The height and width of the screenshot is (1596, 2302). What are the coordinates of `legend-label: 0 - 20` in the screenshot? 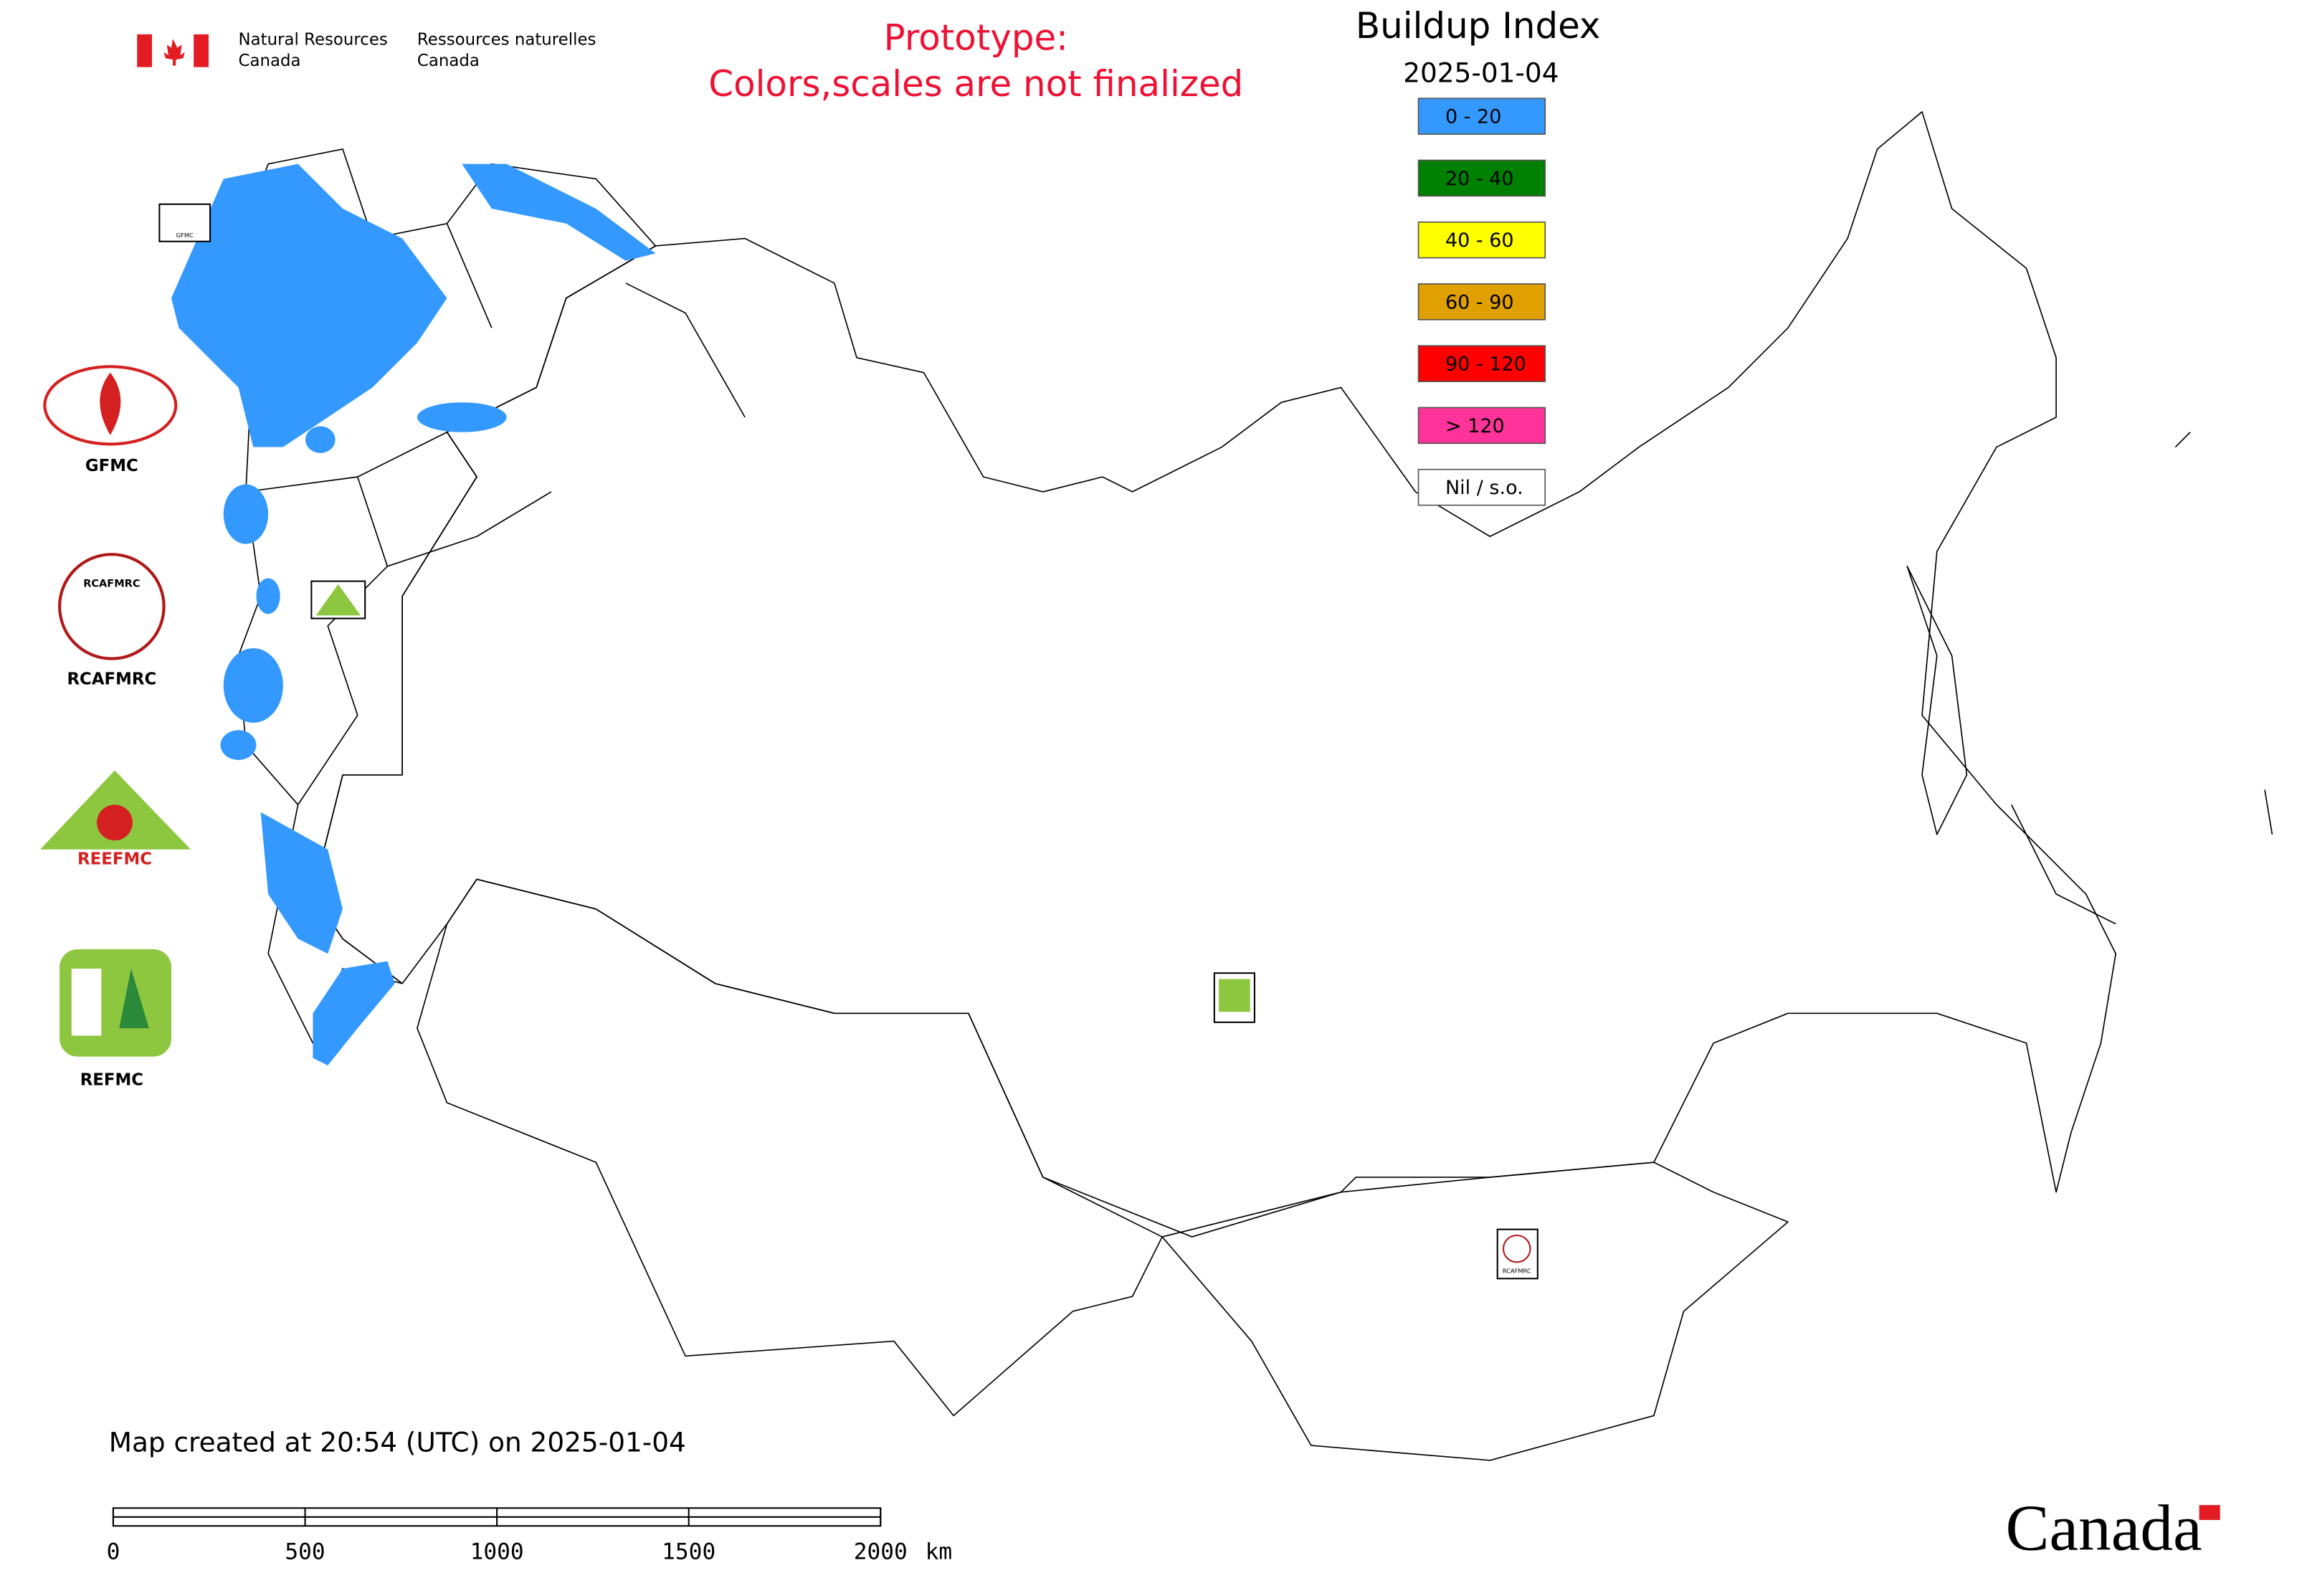 It's located at (1473, 117).